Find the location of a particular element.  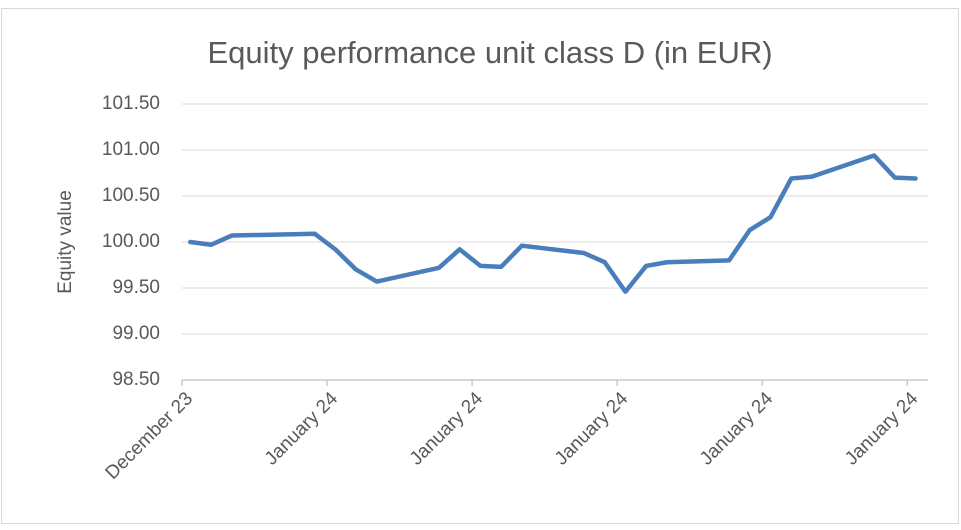

chart-title: Equity performance unit class D (in EUR) is located at coordinates (489, 52).